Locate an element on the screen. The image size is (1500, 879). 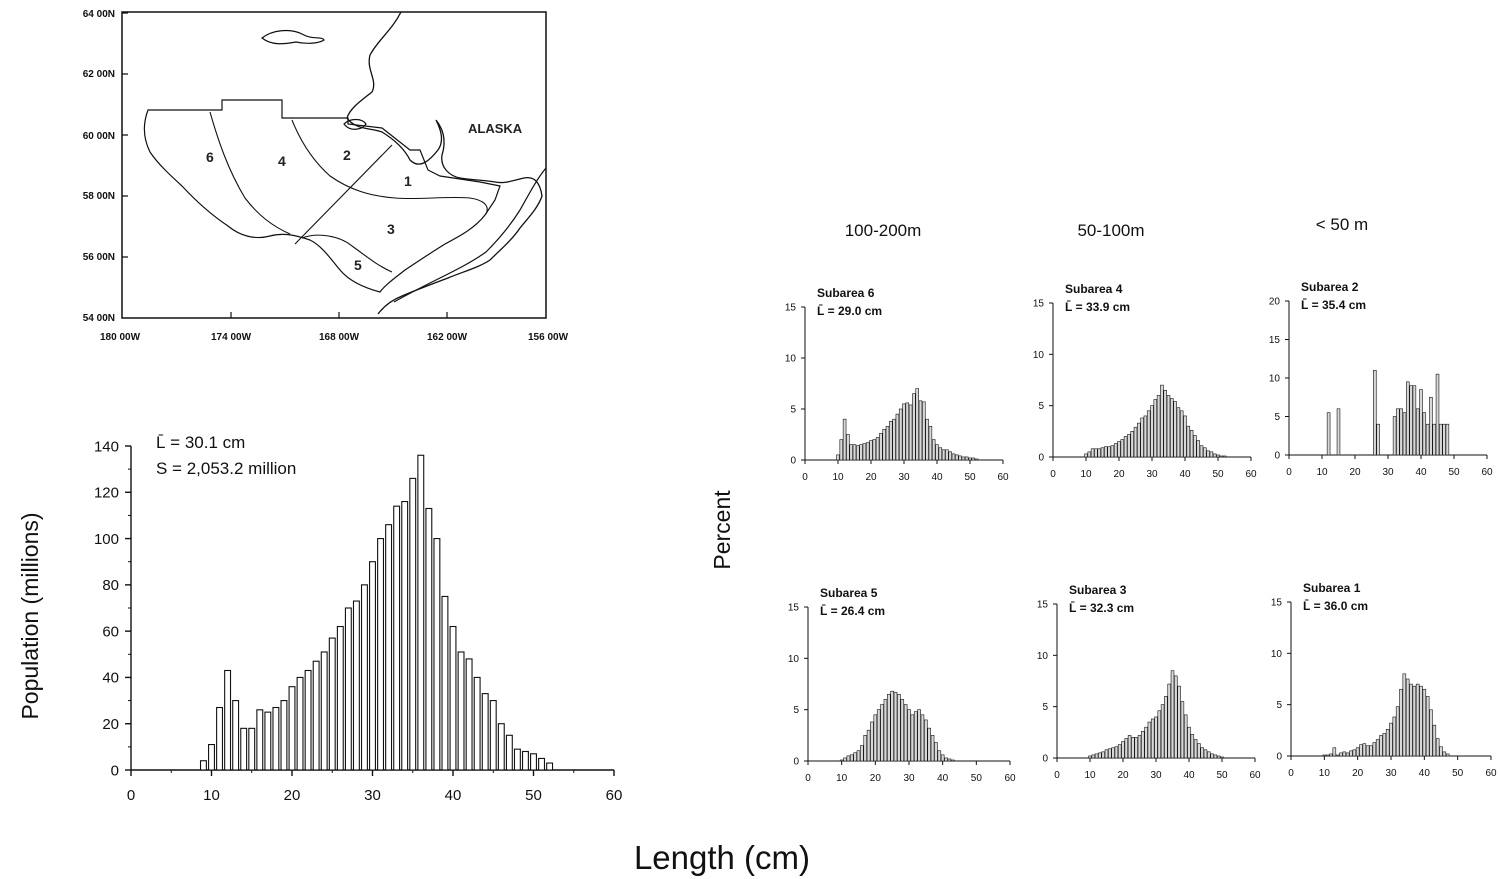
subarea5-title: Subarea 5 is located at coordinates (849, 593).